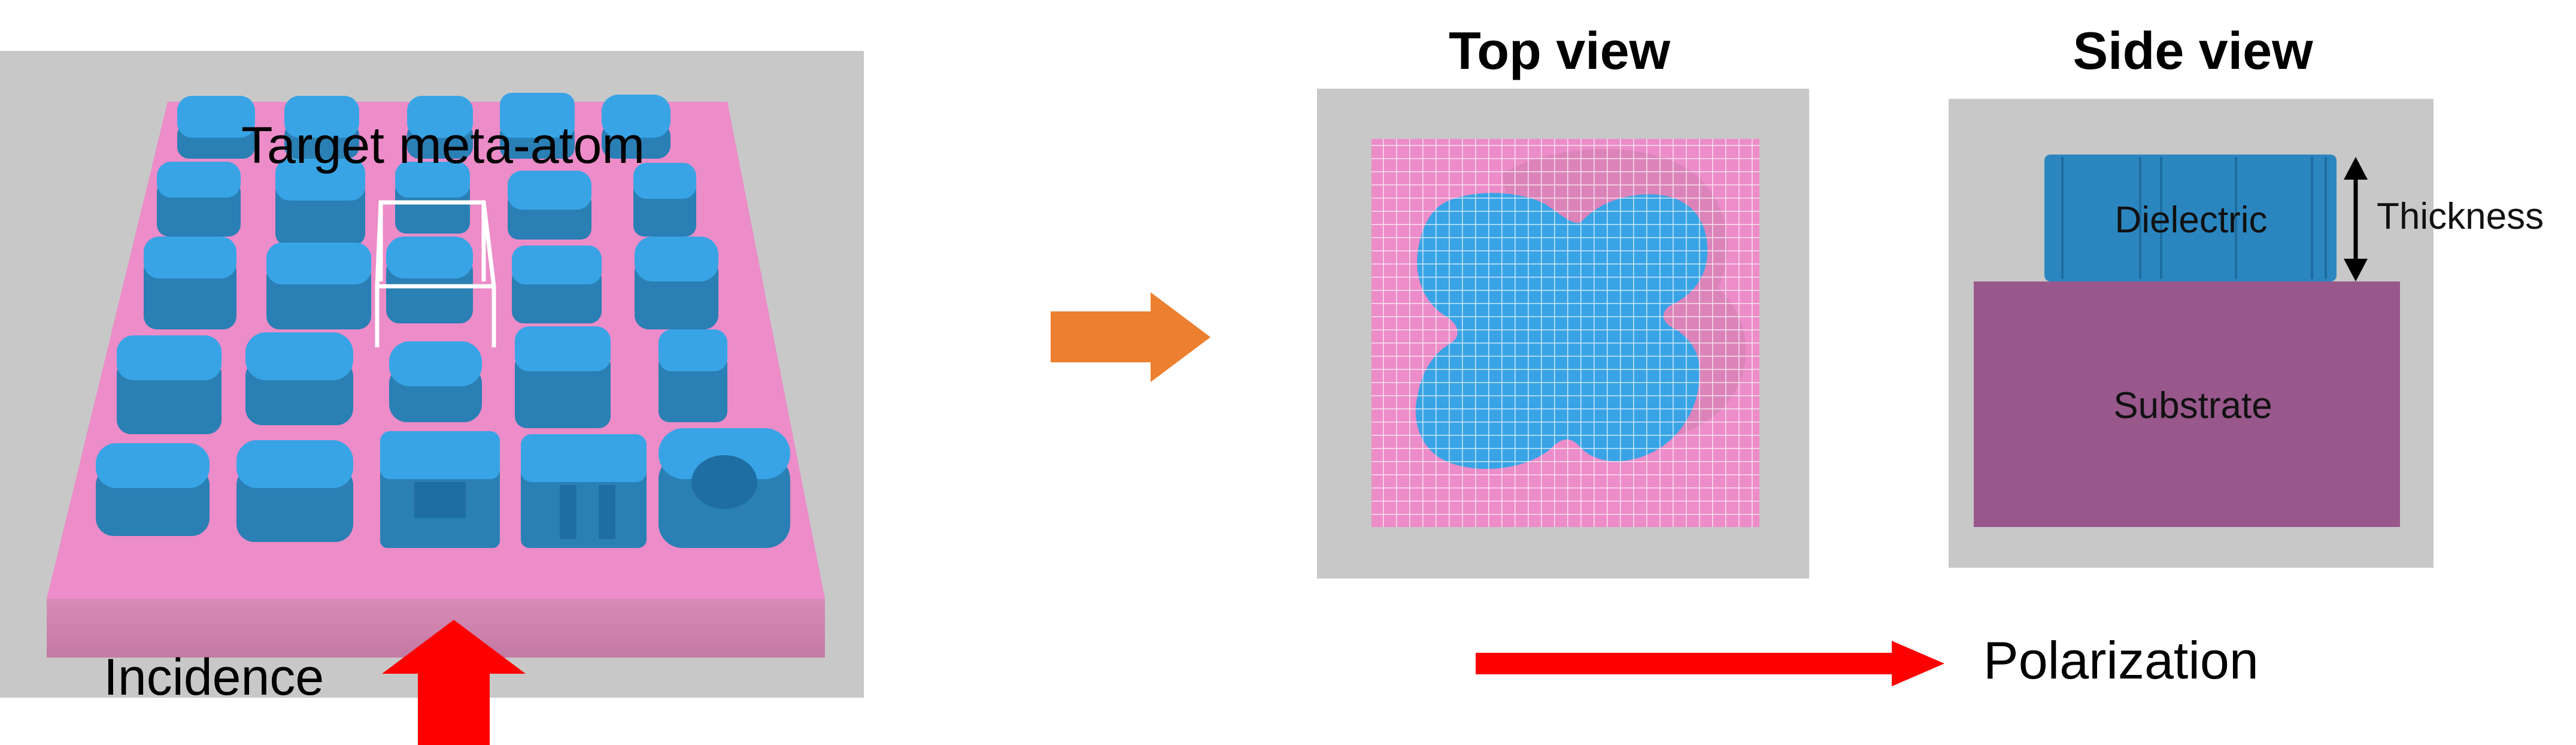  I want to click on incidence-arrow-icon, so click(454, 682).